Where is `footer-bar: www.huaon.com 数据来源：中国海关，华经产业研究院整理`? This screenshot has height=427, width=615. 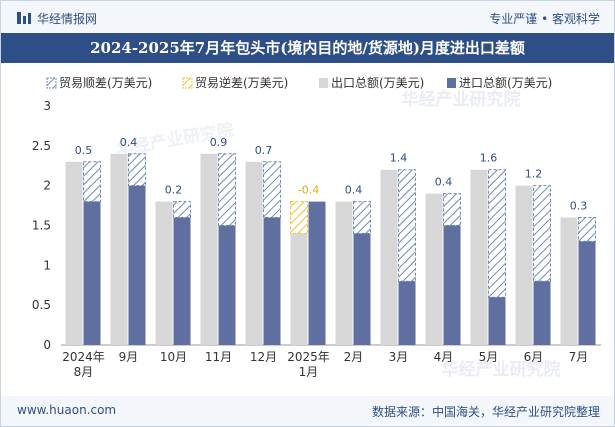 footer-bar: www.huaon.com 数据来源：中国海关，华经产业研究院整理 is located at coordinates (307, 411).